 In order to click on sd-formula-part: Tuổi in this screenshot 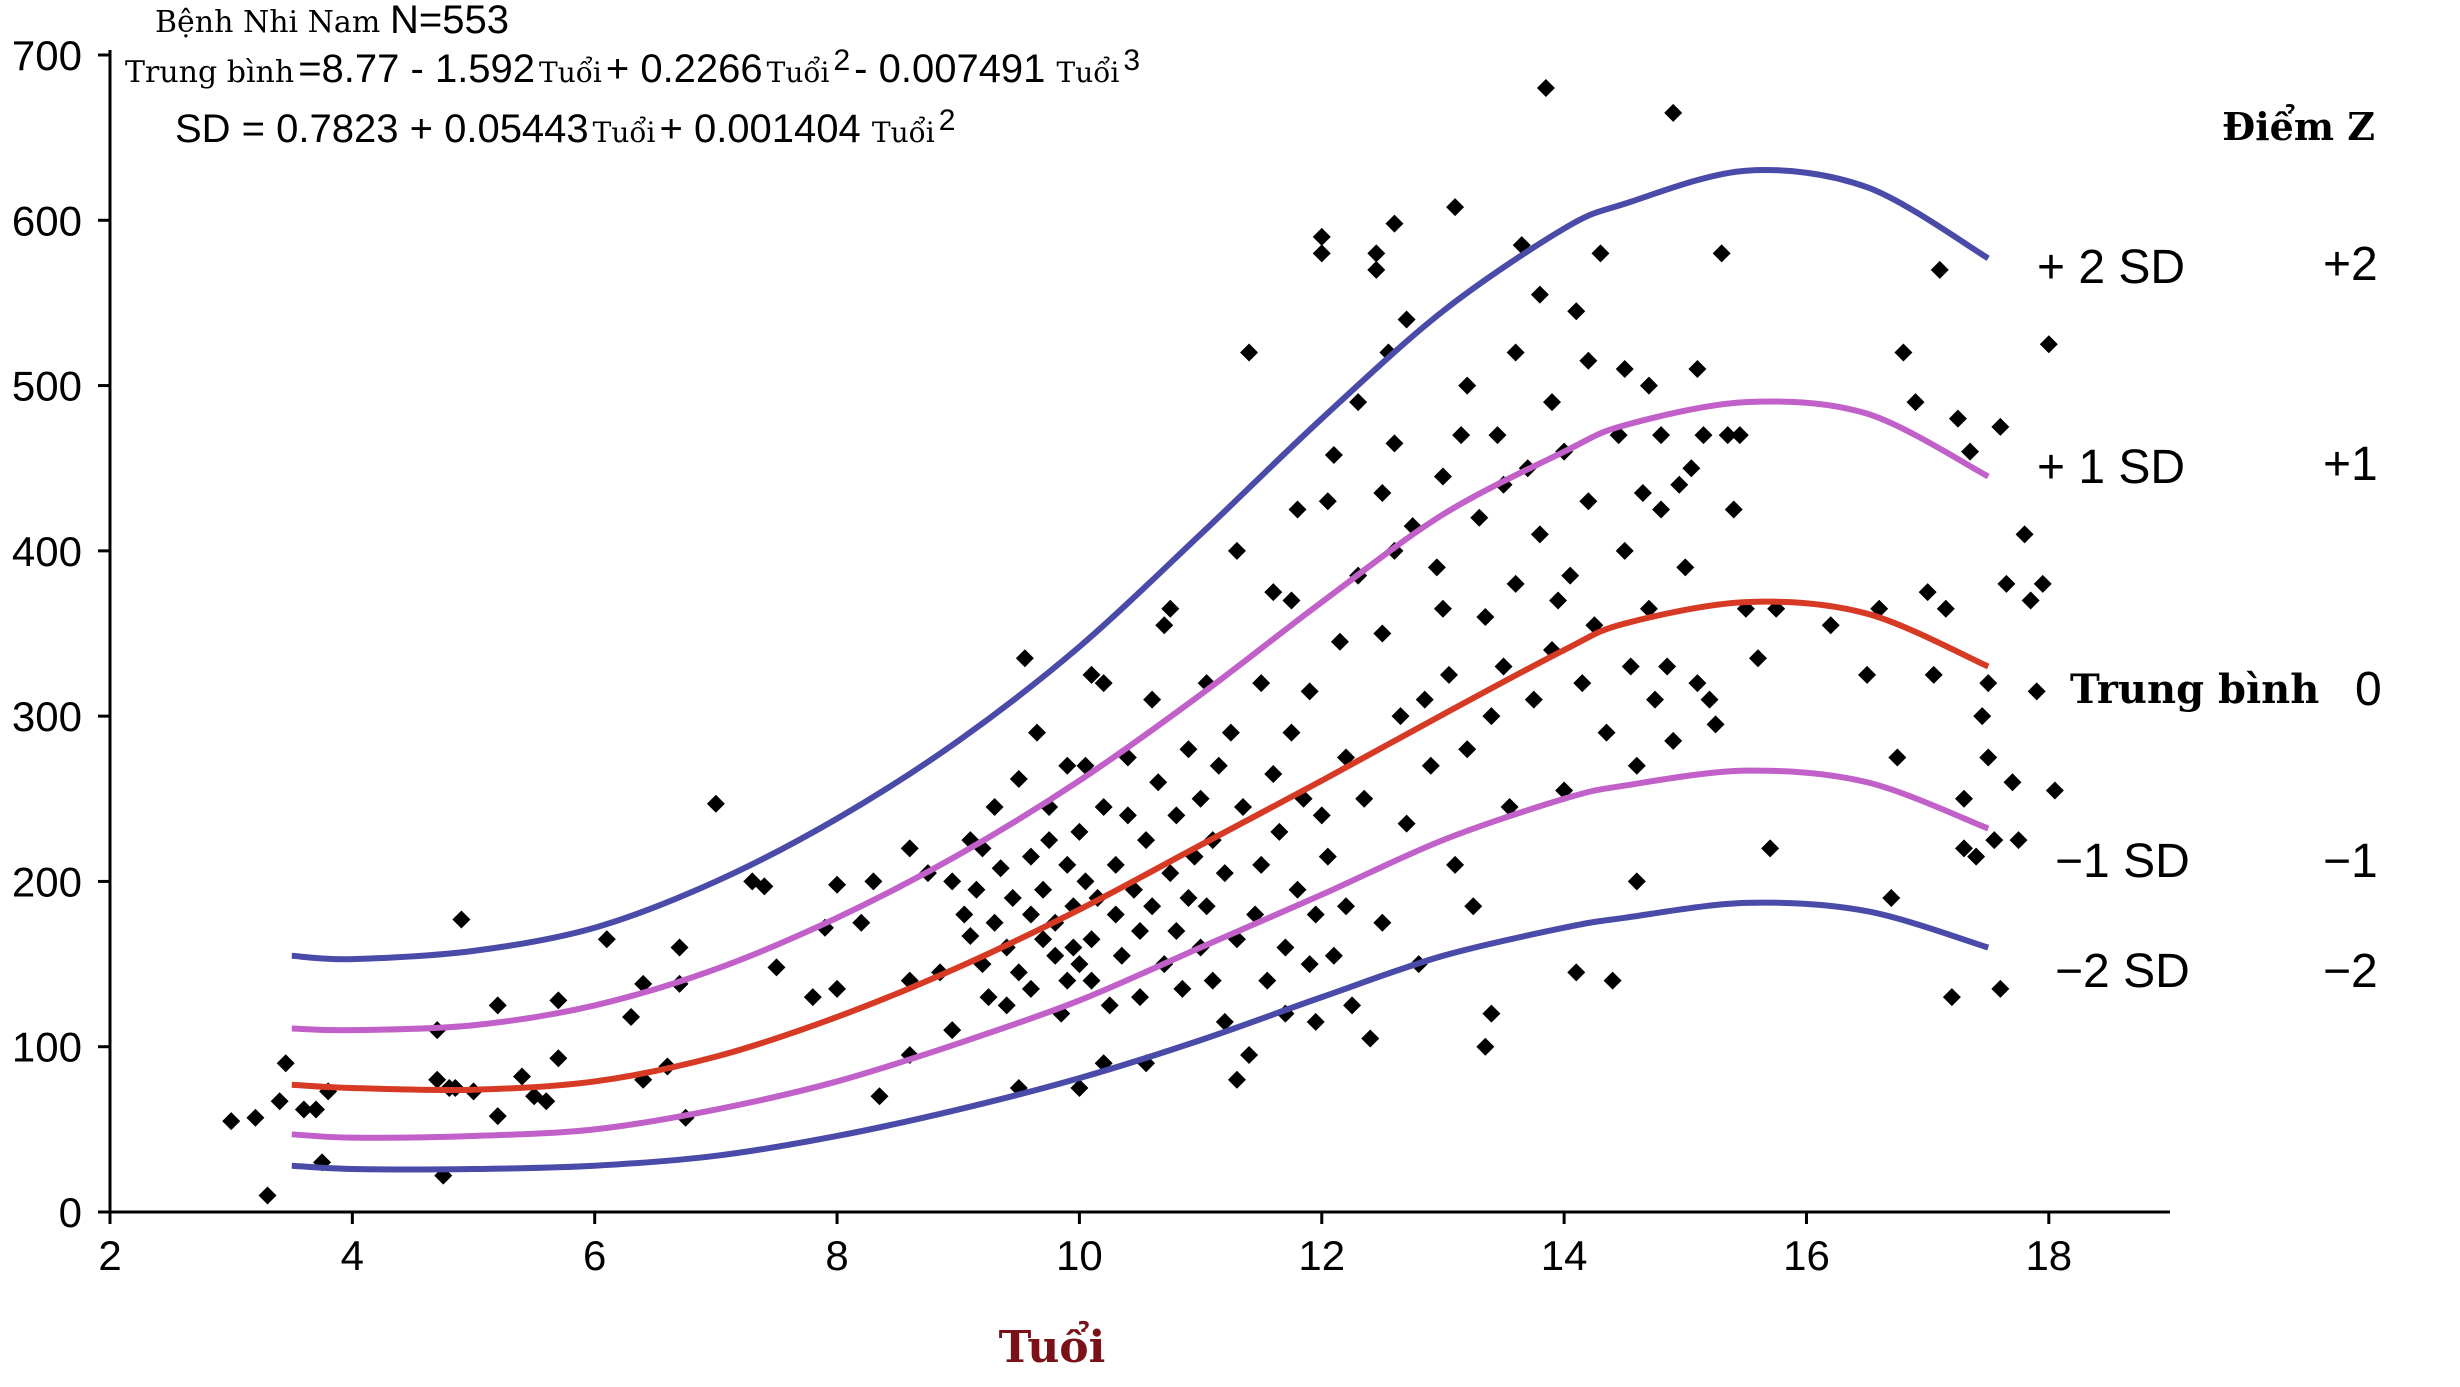, I will do `click(903, 132)`.